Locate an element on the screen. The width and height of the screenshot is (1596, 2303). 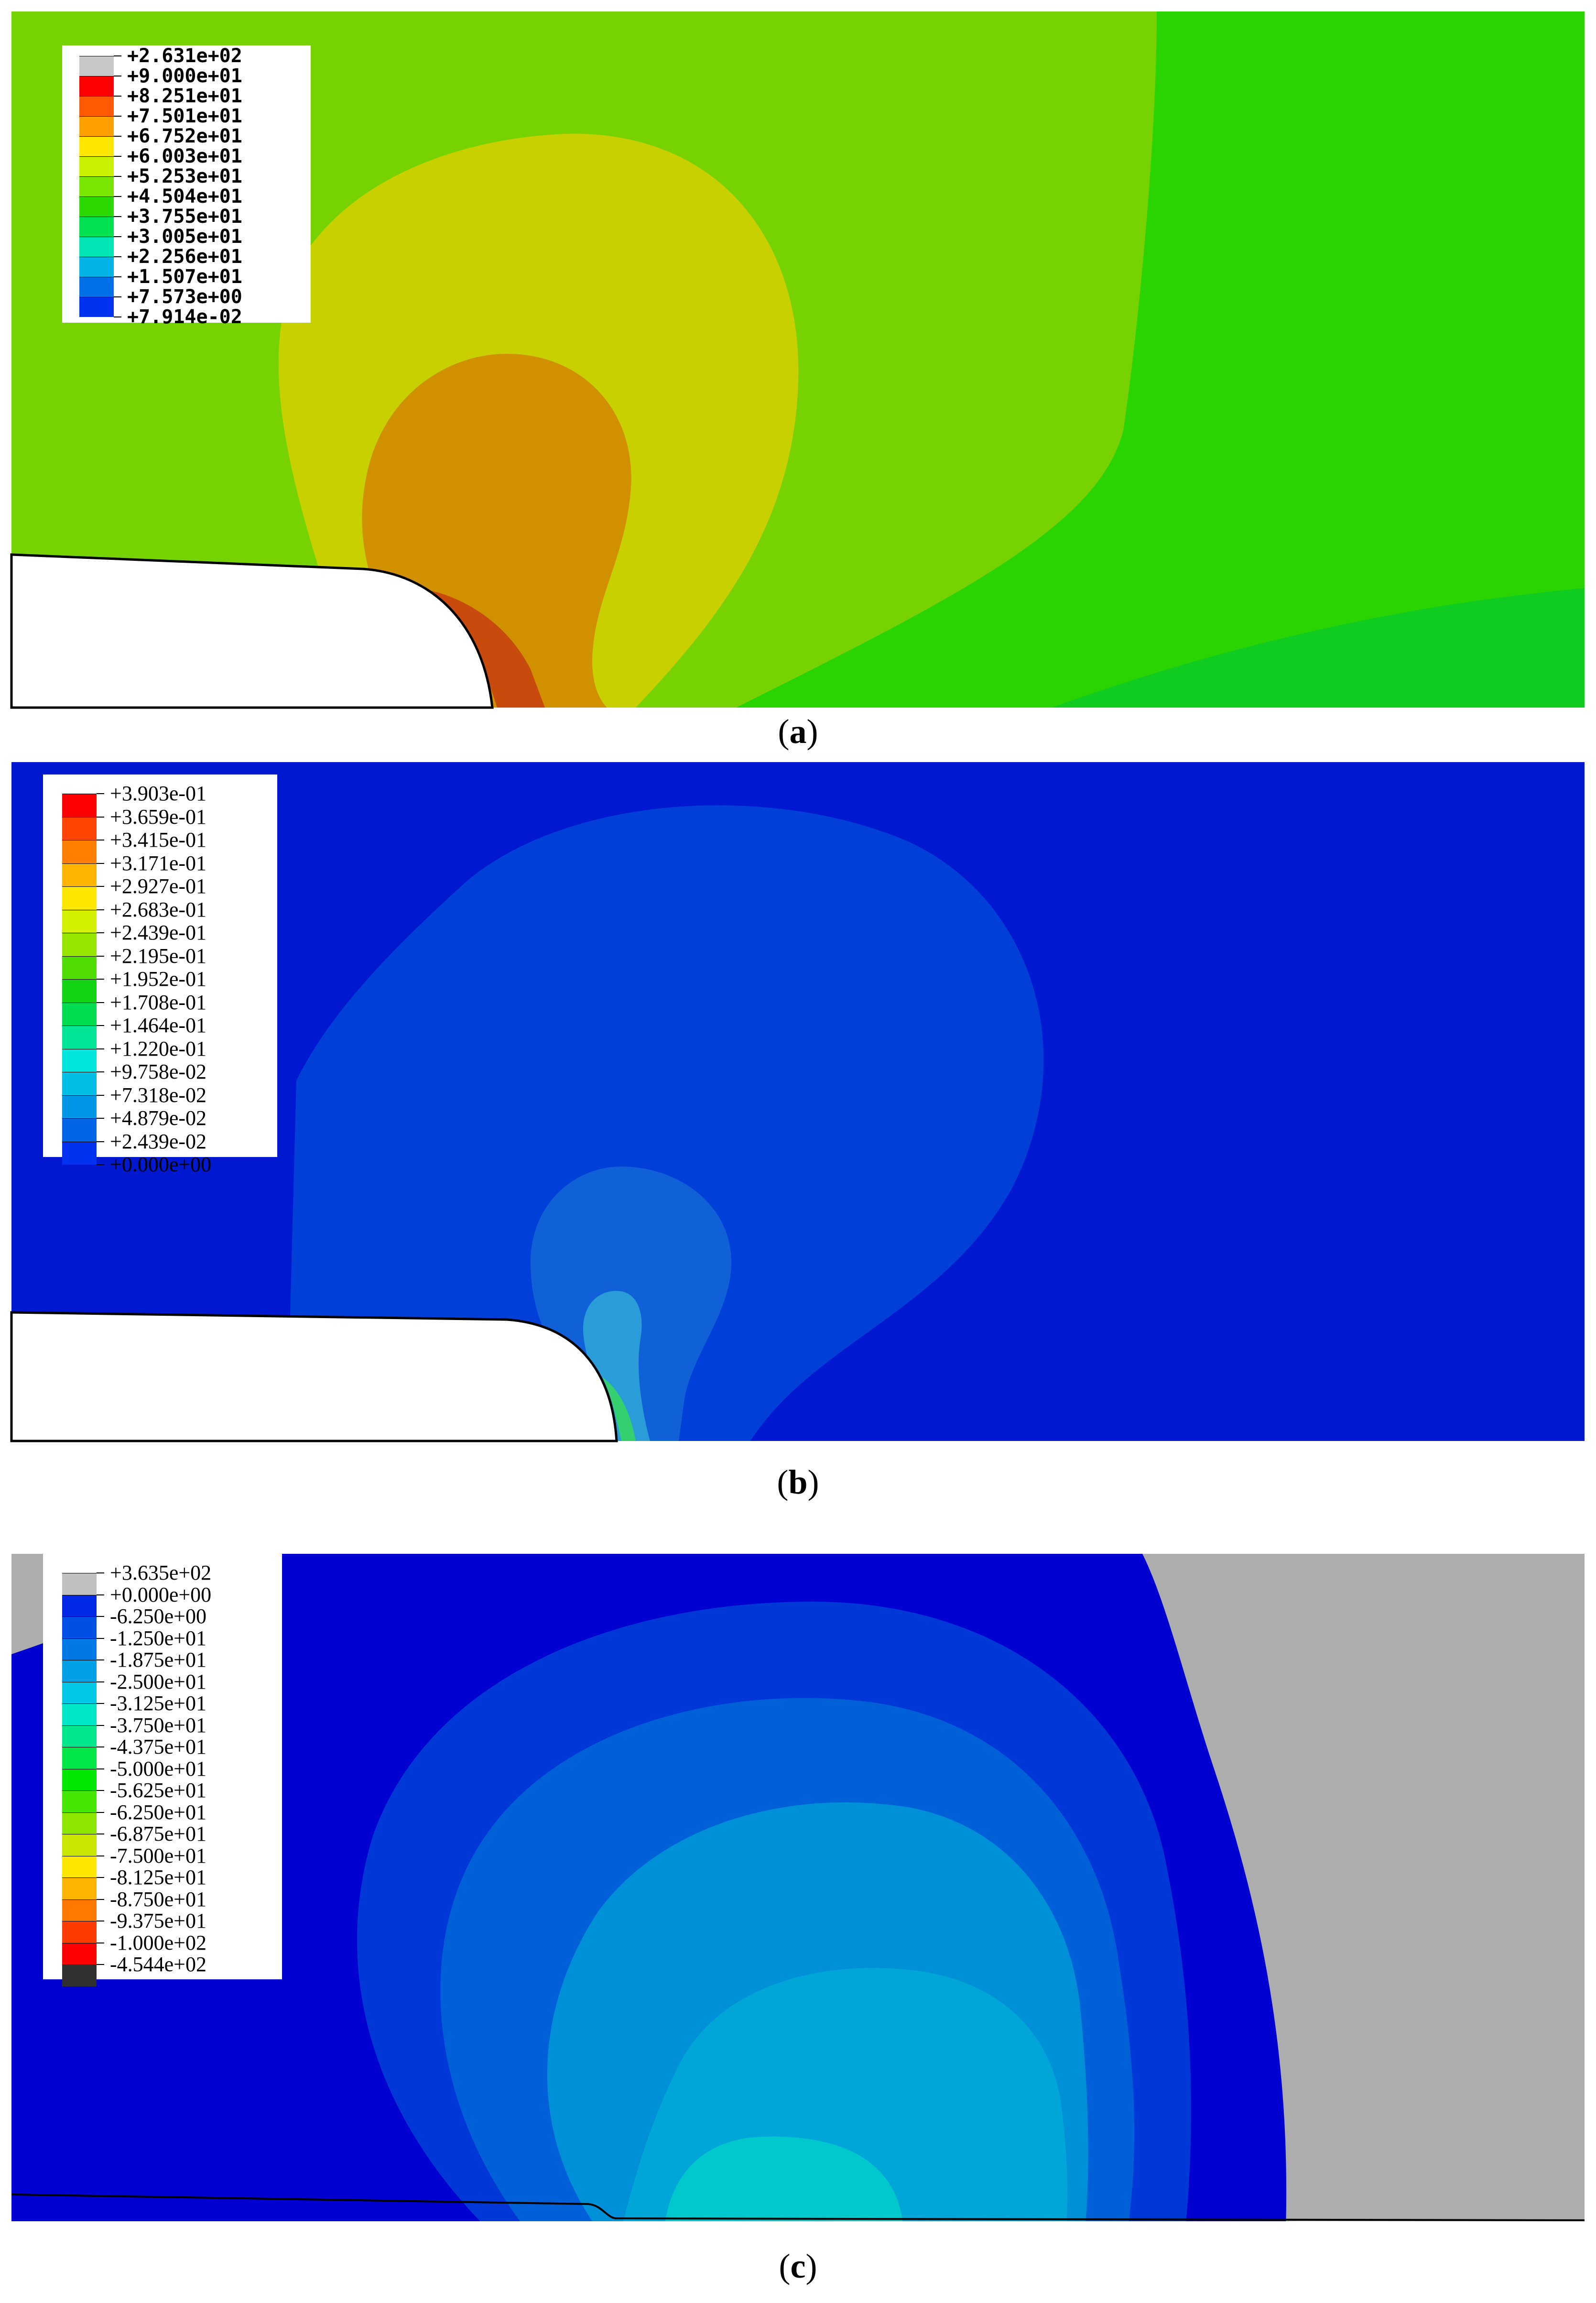
legend-label: +3.635e+02 is located at coordinates (161, 1572).